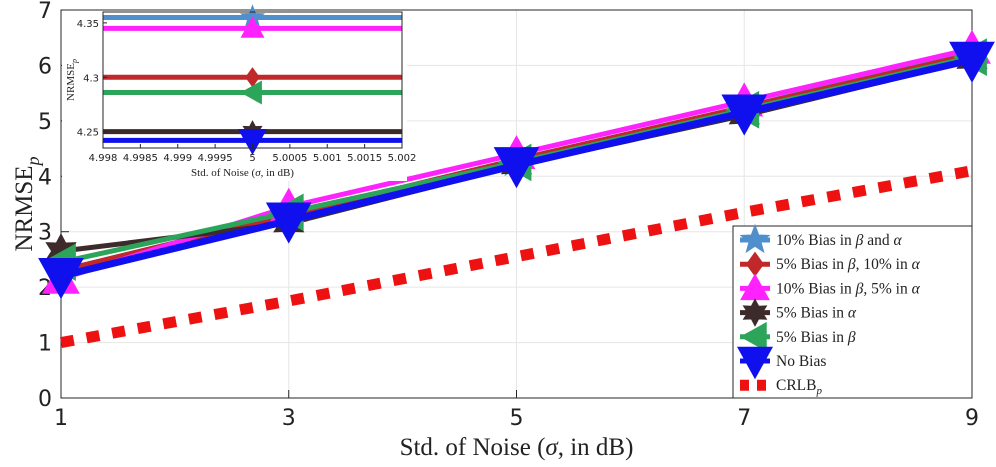 The height and width of the screenshot is (467, 996). Describe the element at coordinates (45, 122) in the screenshot. I see `y-tick-label: 5` at that location.